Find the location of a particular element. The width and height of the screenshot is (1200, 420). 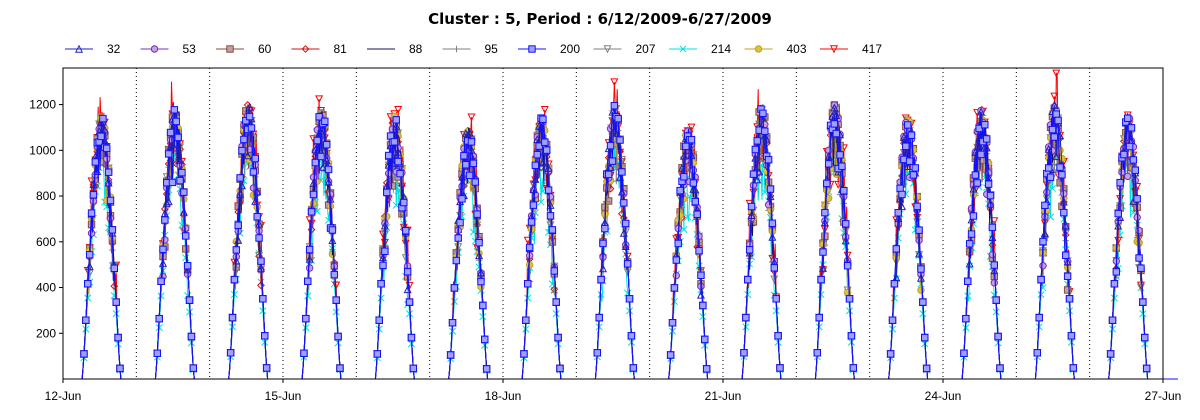

legend-label: 200 is located at coordinates (570, 49).